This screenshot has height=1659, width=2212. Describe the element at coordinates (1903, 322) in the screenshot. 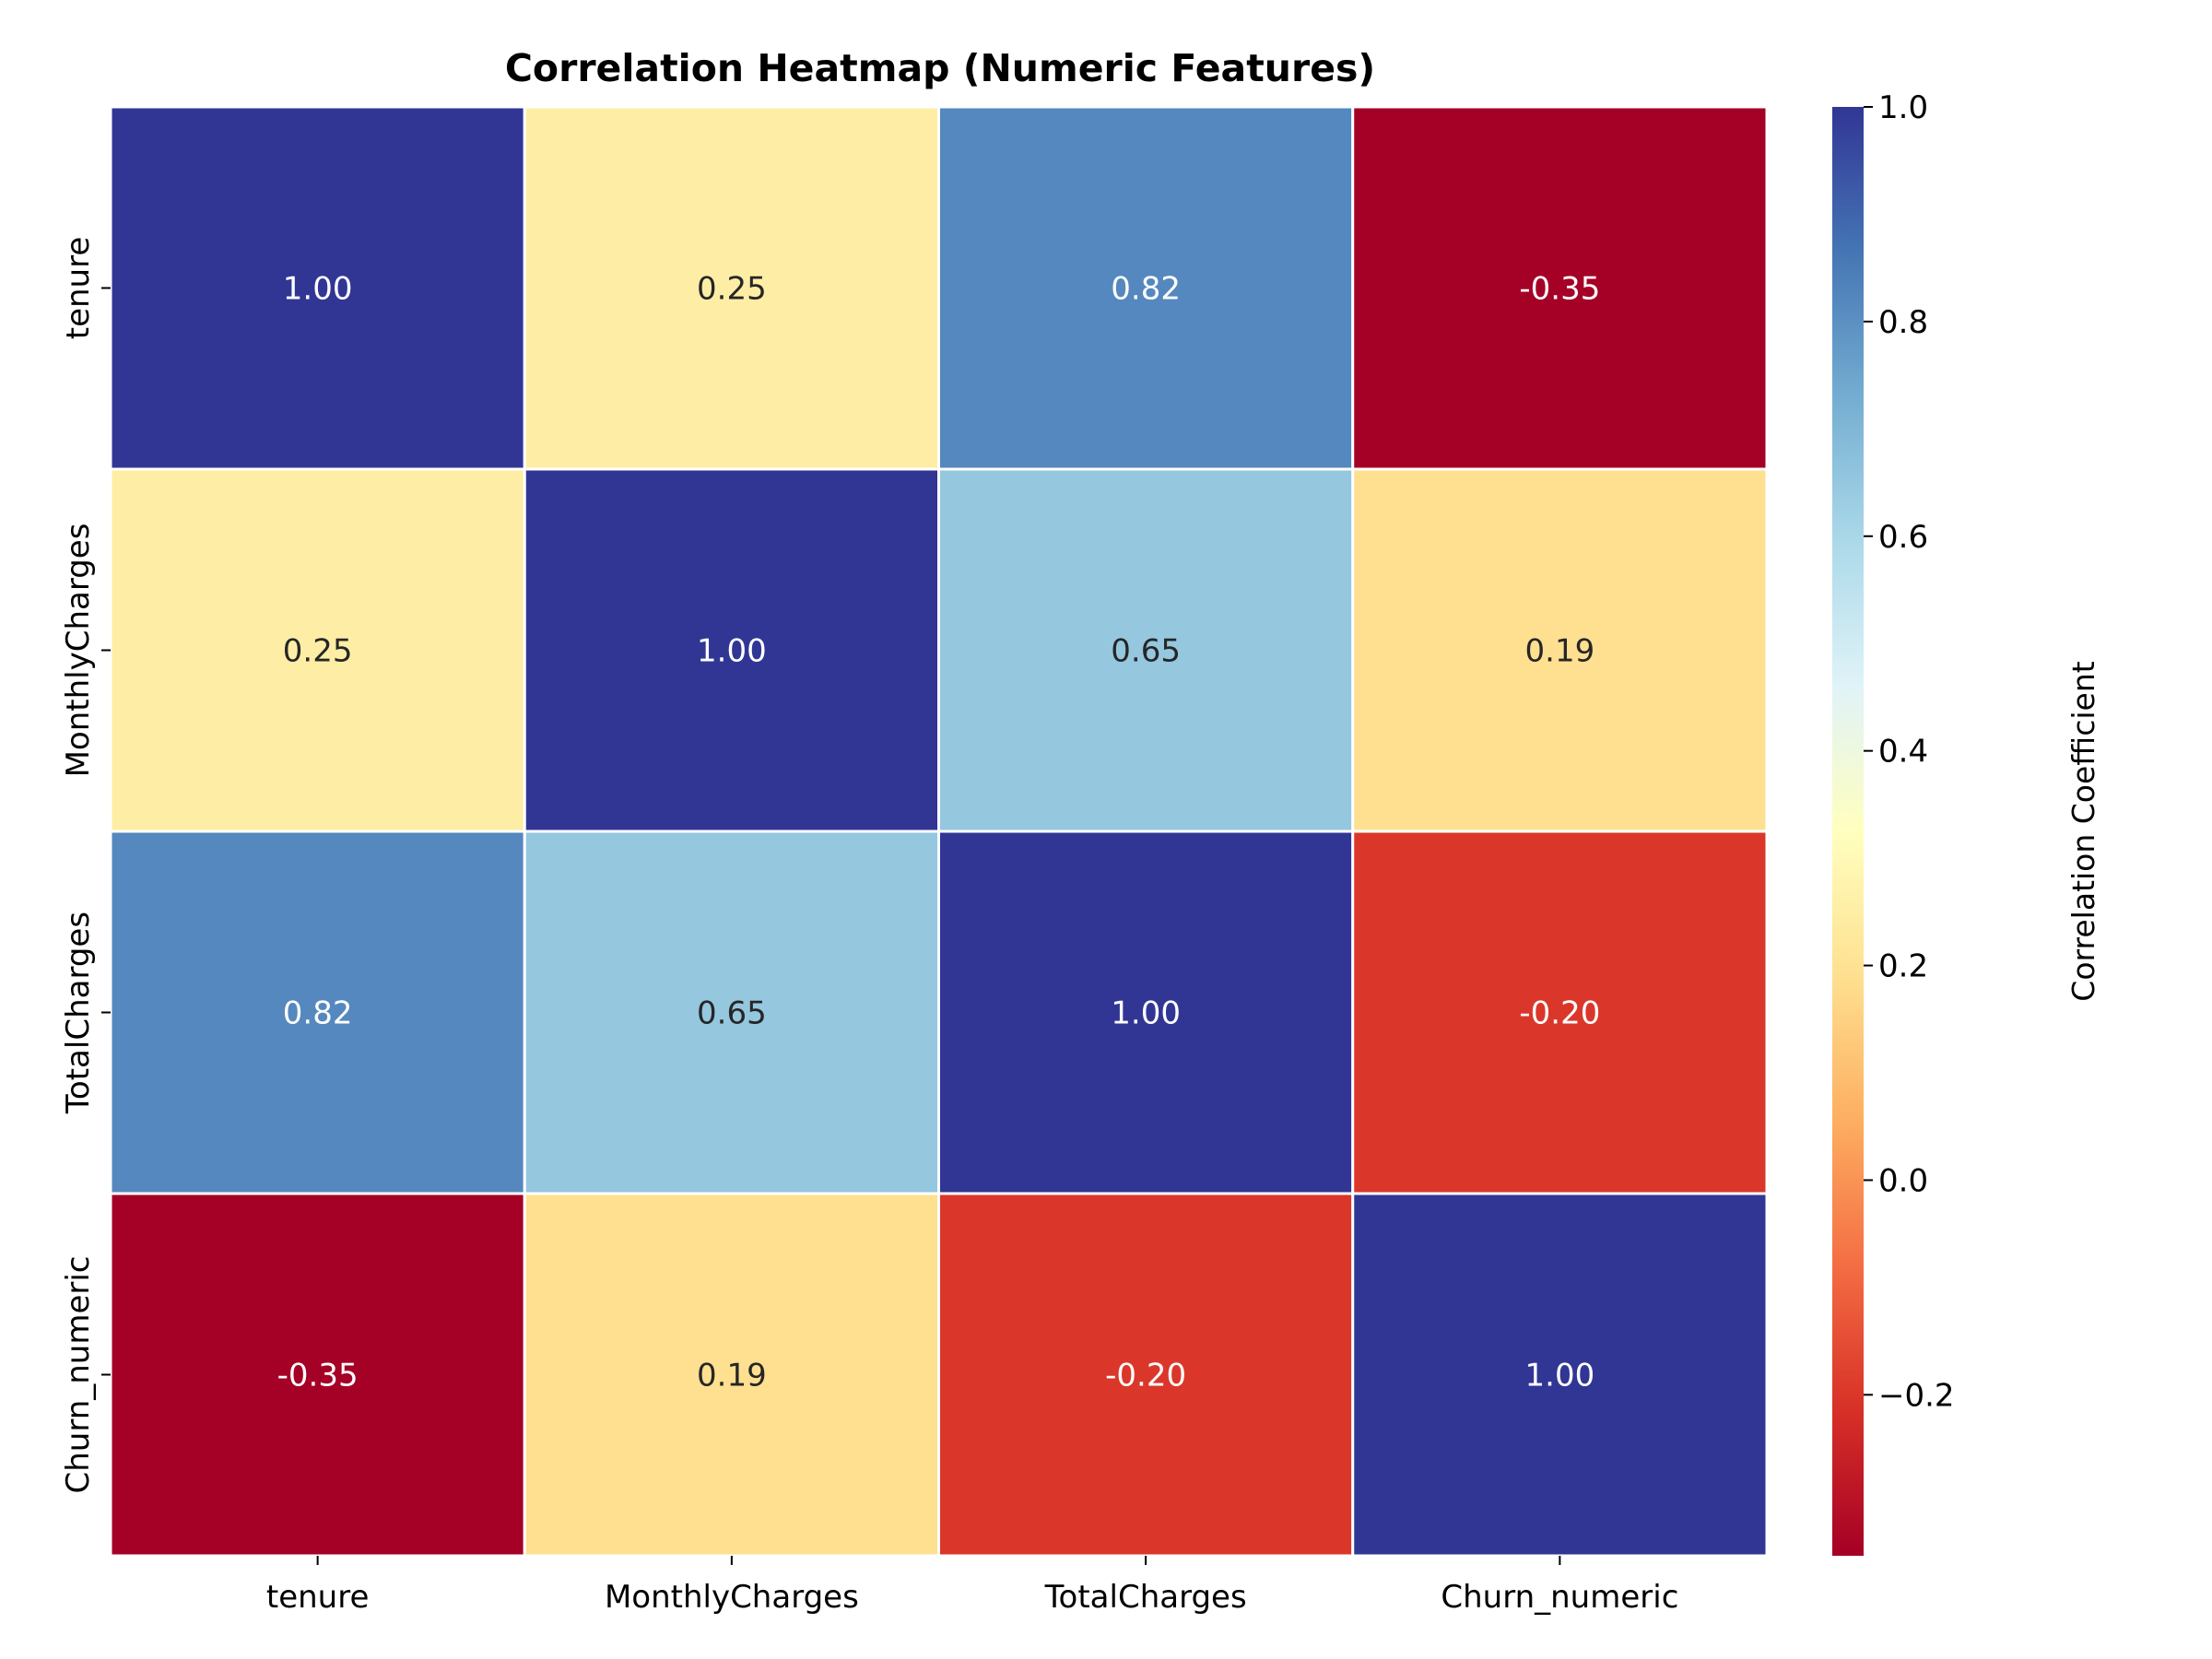

I see `colorbar-tick-label: 0.8` at that location.